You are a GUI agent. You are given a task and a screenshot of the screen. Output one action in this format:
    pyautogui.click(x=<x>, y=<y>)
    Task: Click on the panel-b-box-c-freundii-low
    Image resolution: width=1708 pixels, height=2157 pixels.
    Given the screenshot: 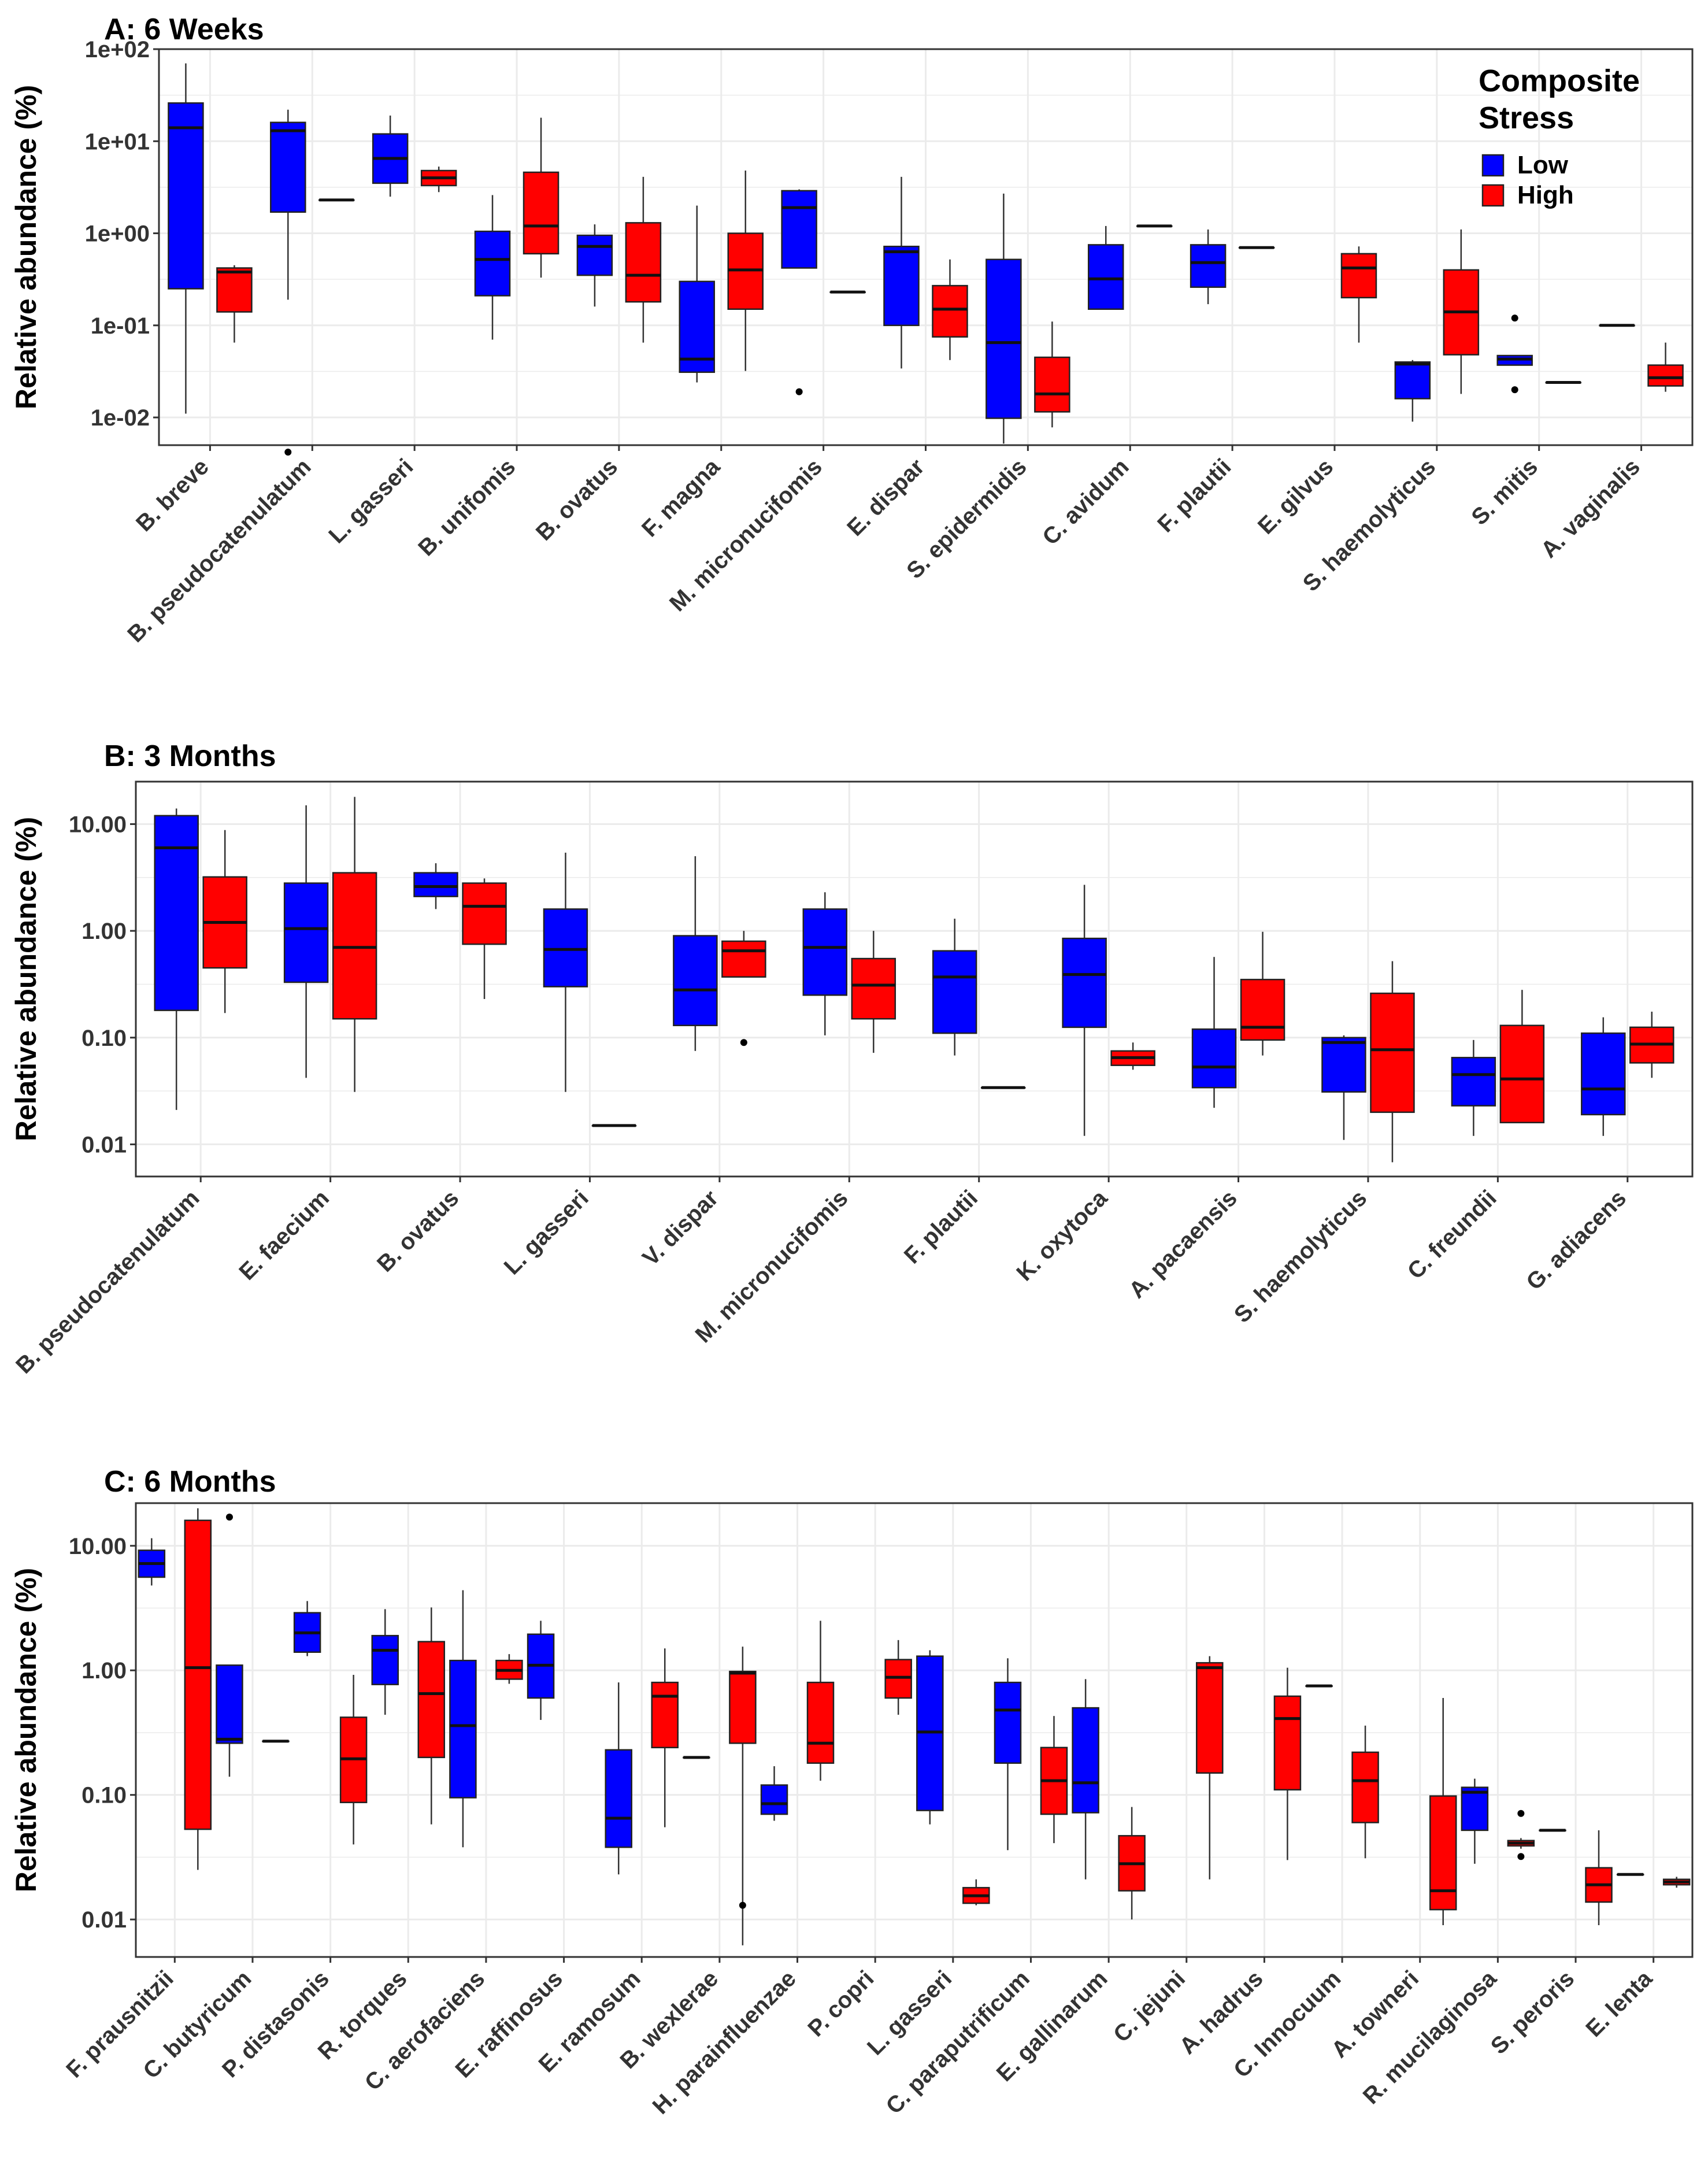 What is the action you would take?
    pyautogui.click(x=1473, y=1087)
    